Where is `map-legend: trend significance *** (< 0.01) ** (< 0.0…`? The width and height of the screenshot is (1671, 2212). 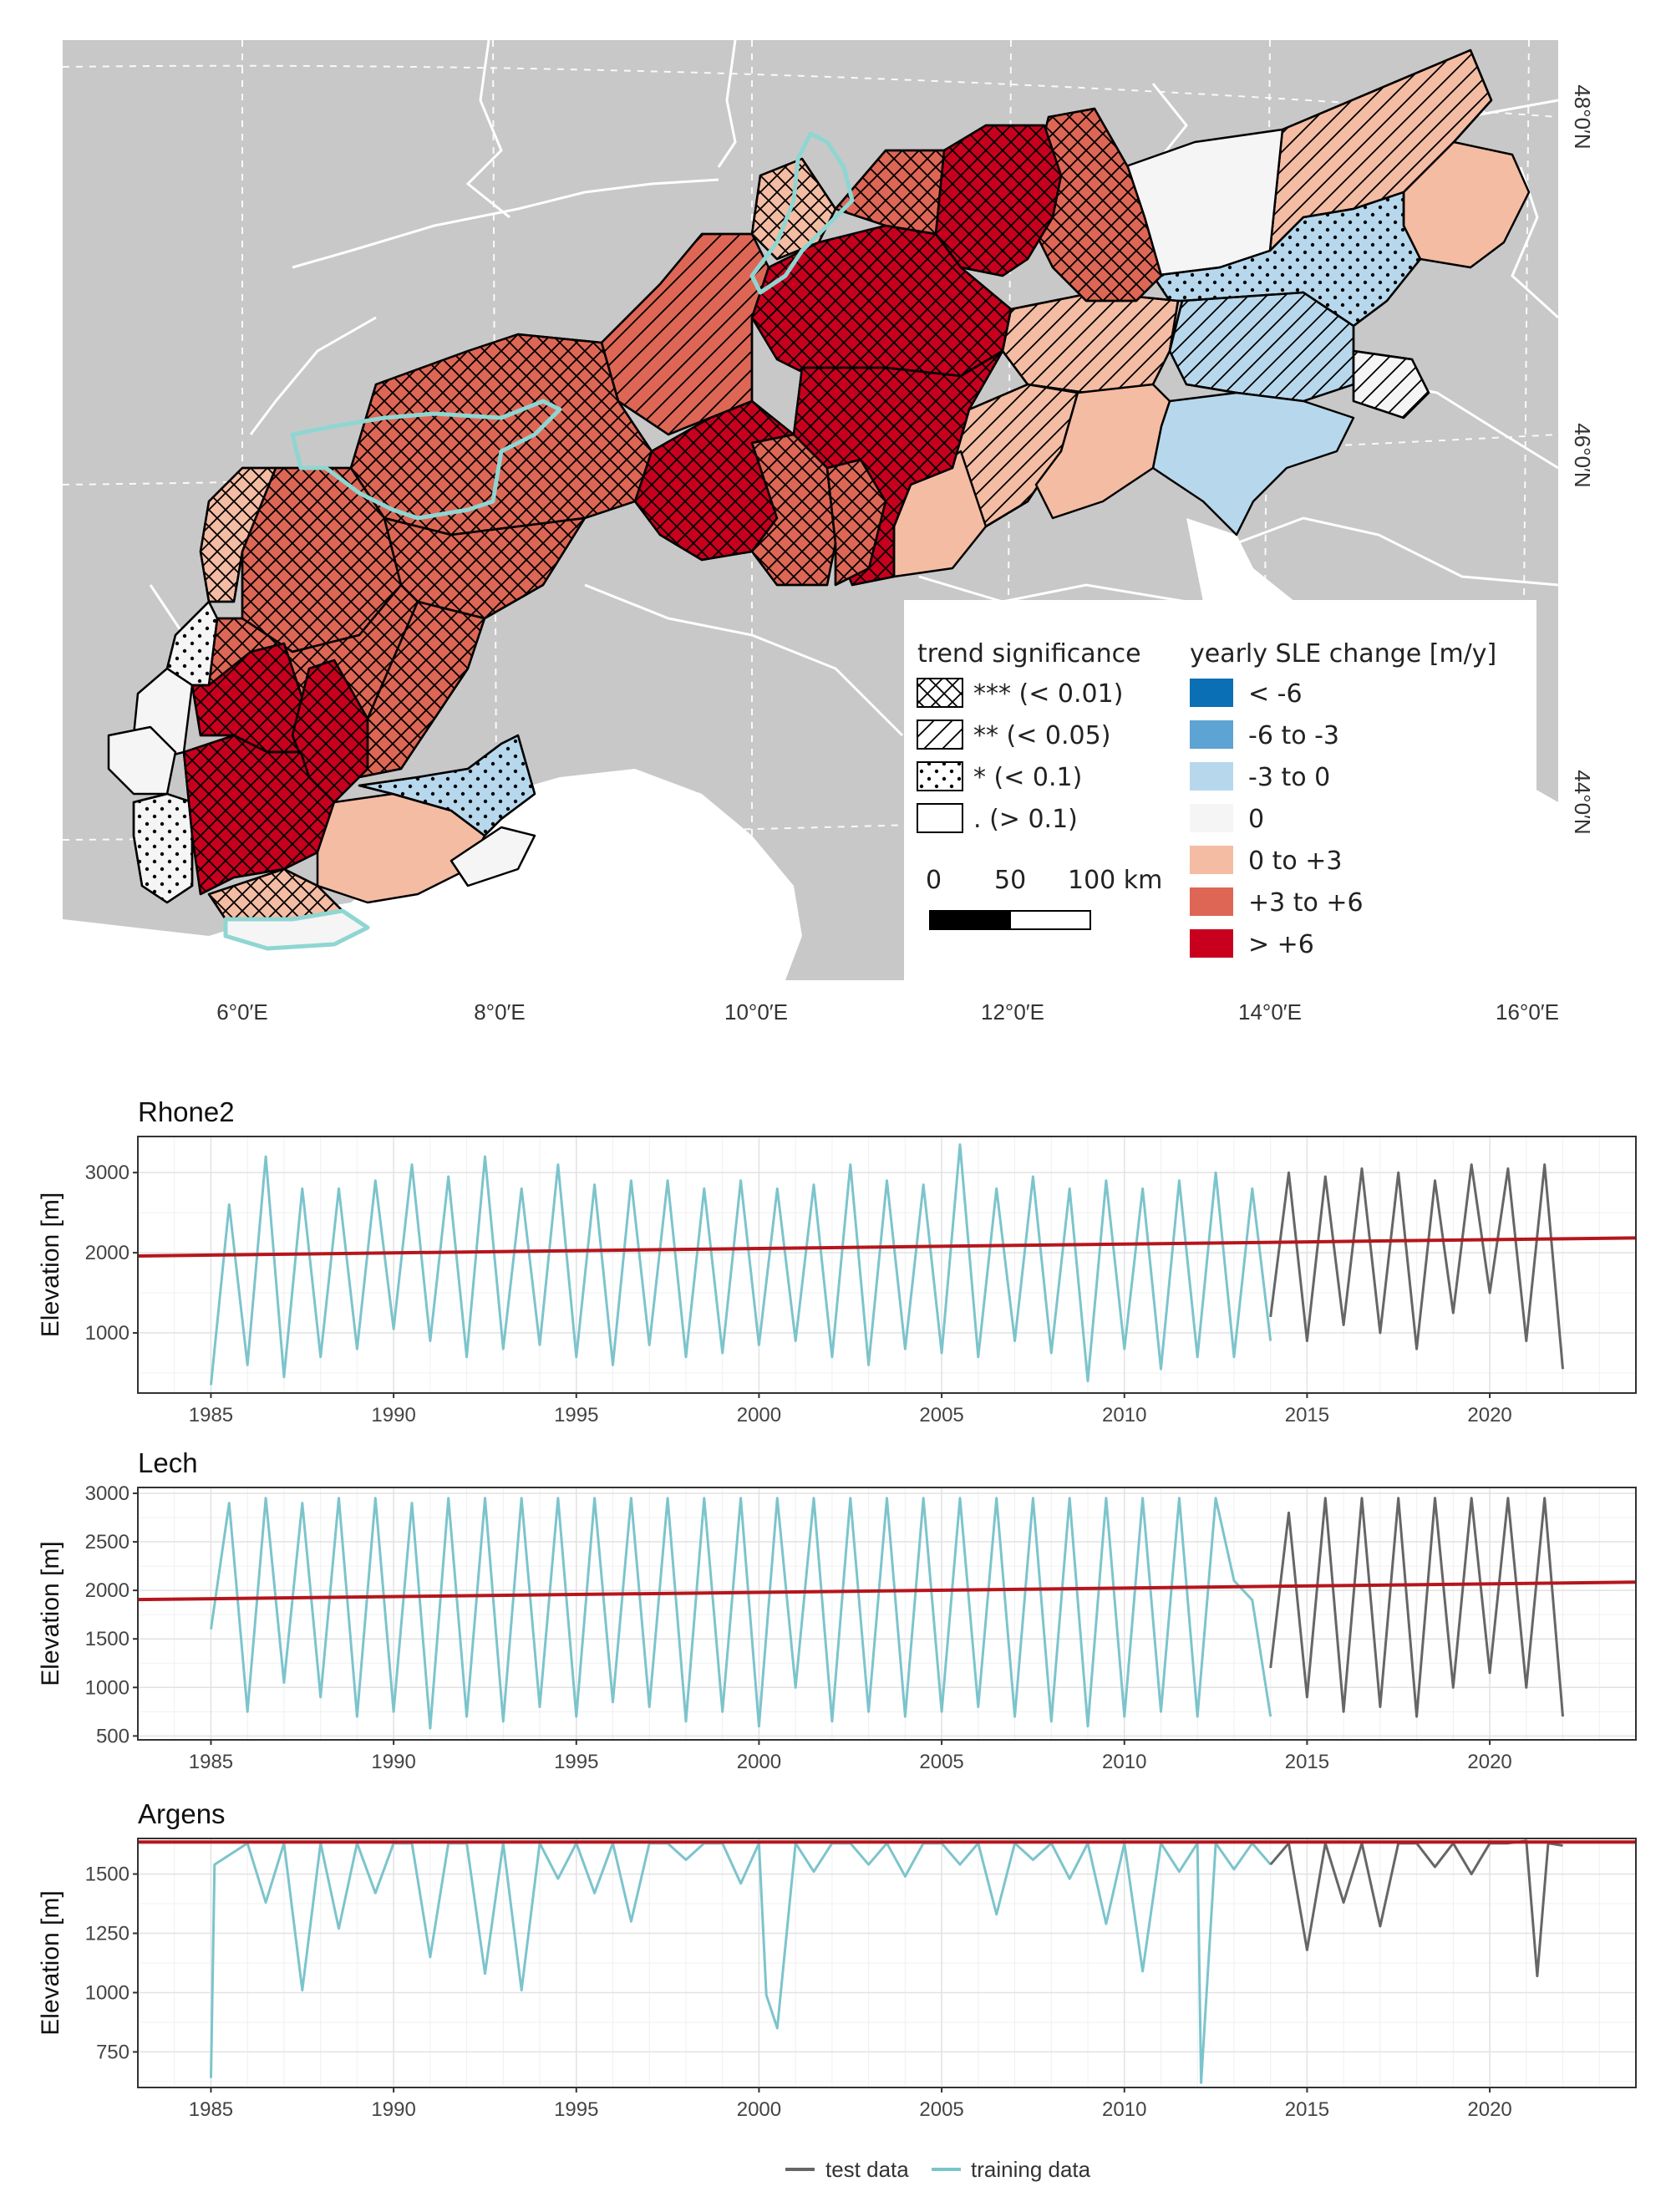 map-legend: trend significance *** (< 0.01) ** (< 0.0… is located at coordinates (1220, 790).